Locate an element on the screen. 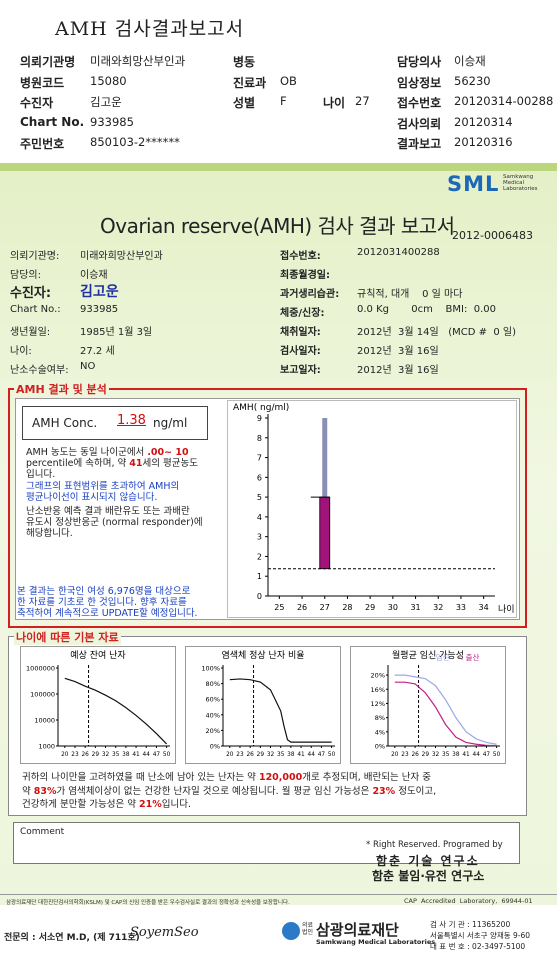 The image size is (557, 954). x-tick-label: 30 is located at coordinates (393, 607).